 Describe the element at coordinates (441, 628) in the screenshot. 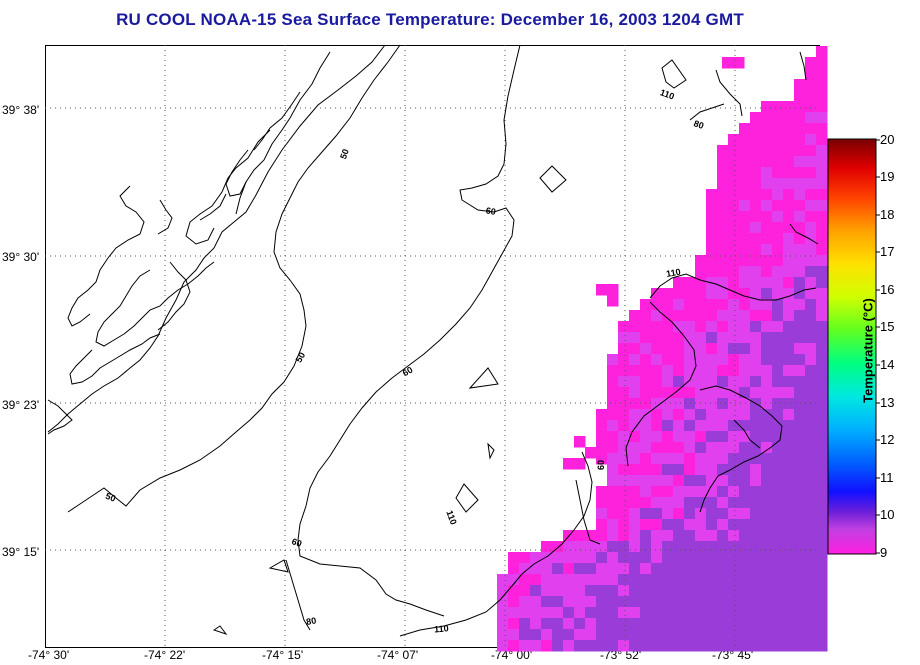

I see `contour-label: 110` at that location.